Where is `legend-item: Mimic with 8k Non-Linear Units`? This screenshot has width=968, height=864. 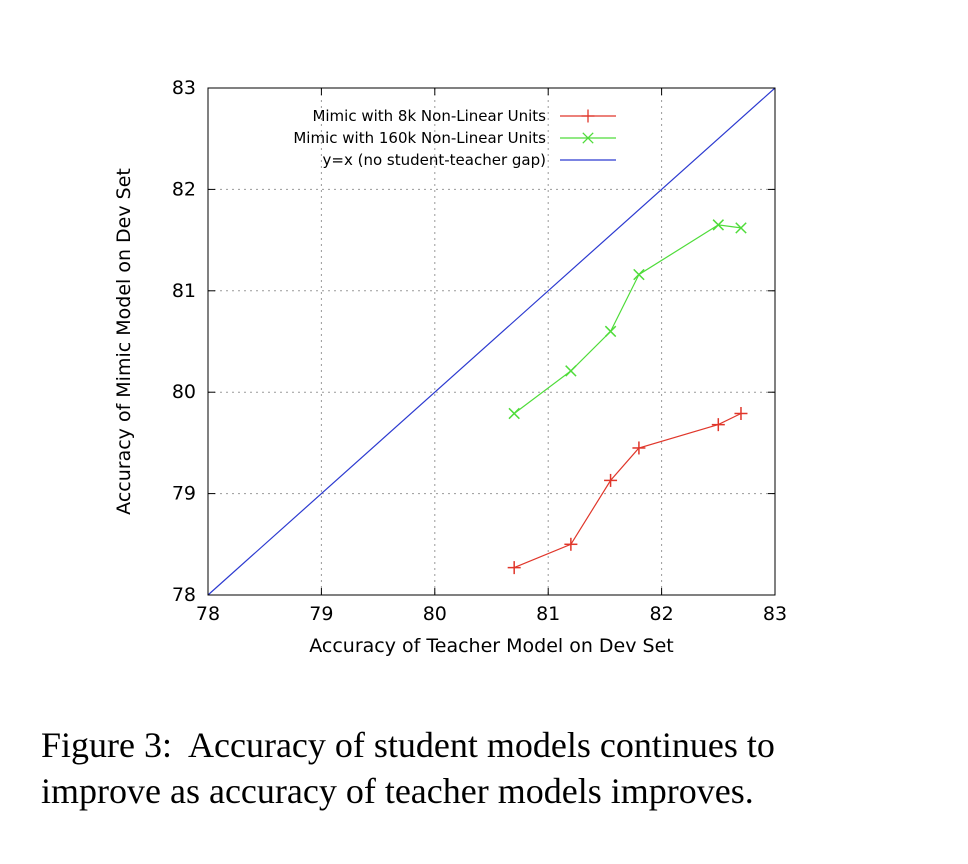
legend-item: Mimic with 8k Non-Linear Units is located at coordinates (464, 116).